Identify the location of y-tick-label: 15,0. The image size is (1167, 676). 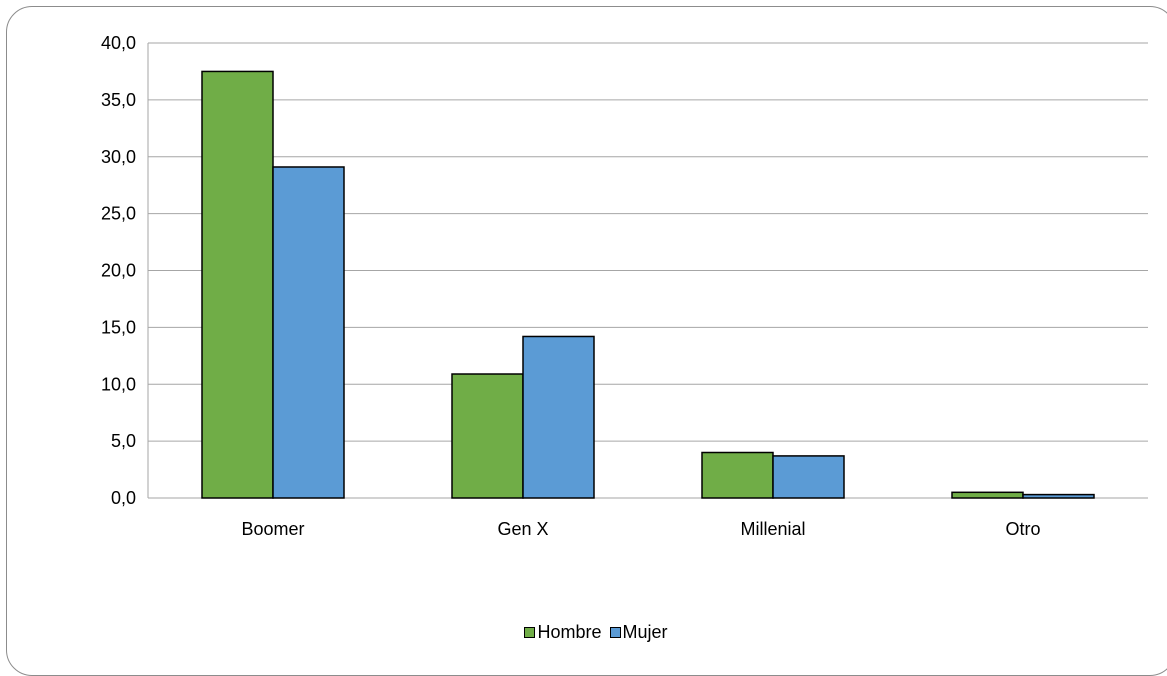
(118, 327).